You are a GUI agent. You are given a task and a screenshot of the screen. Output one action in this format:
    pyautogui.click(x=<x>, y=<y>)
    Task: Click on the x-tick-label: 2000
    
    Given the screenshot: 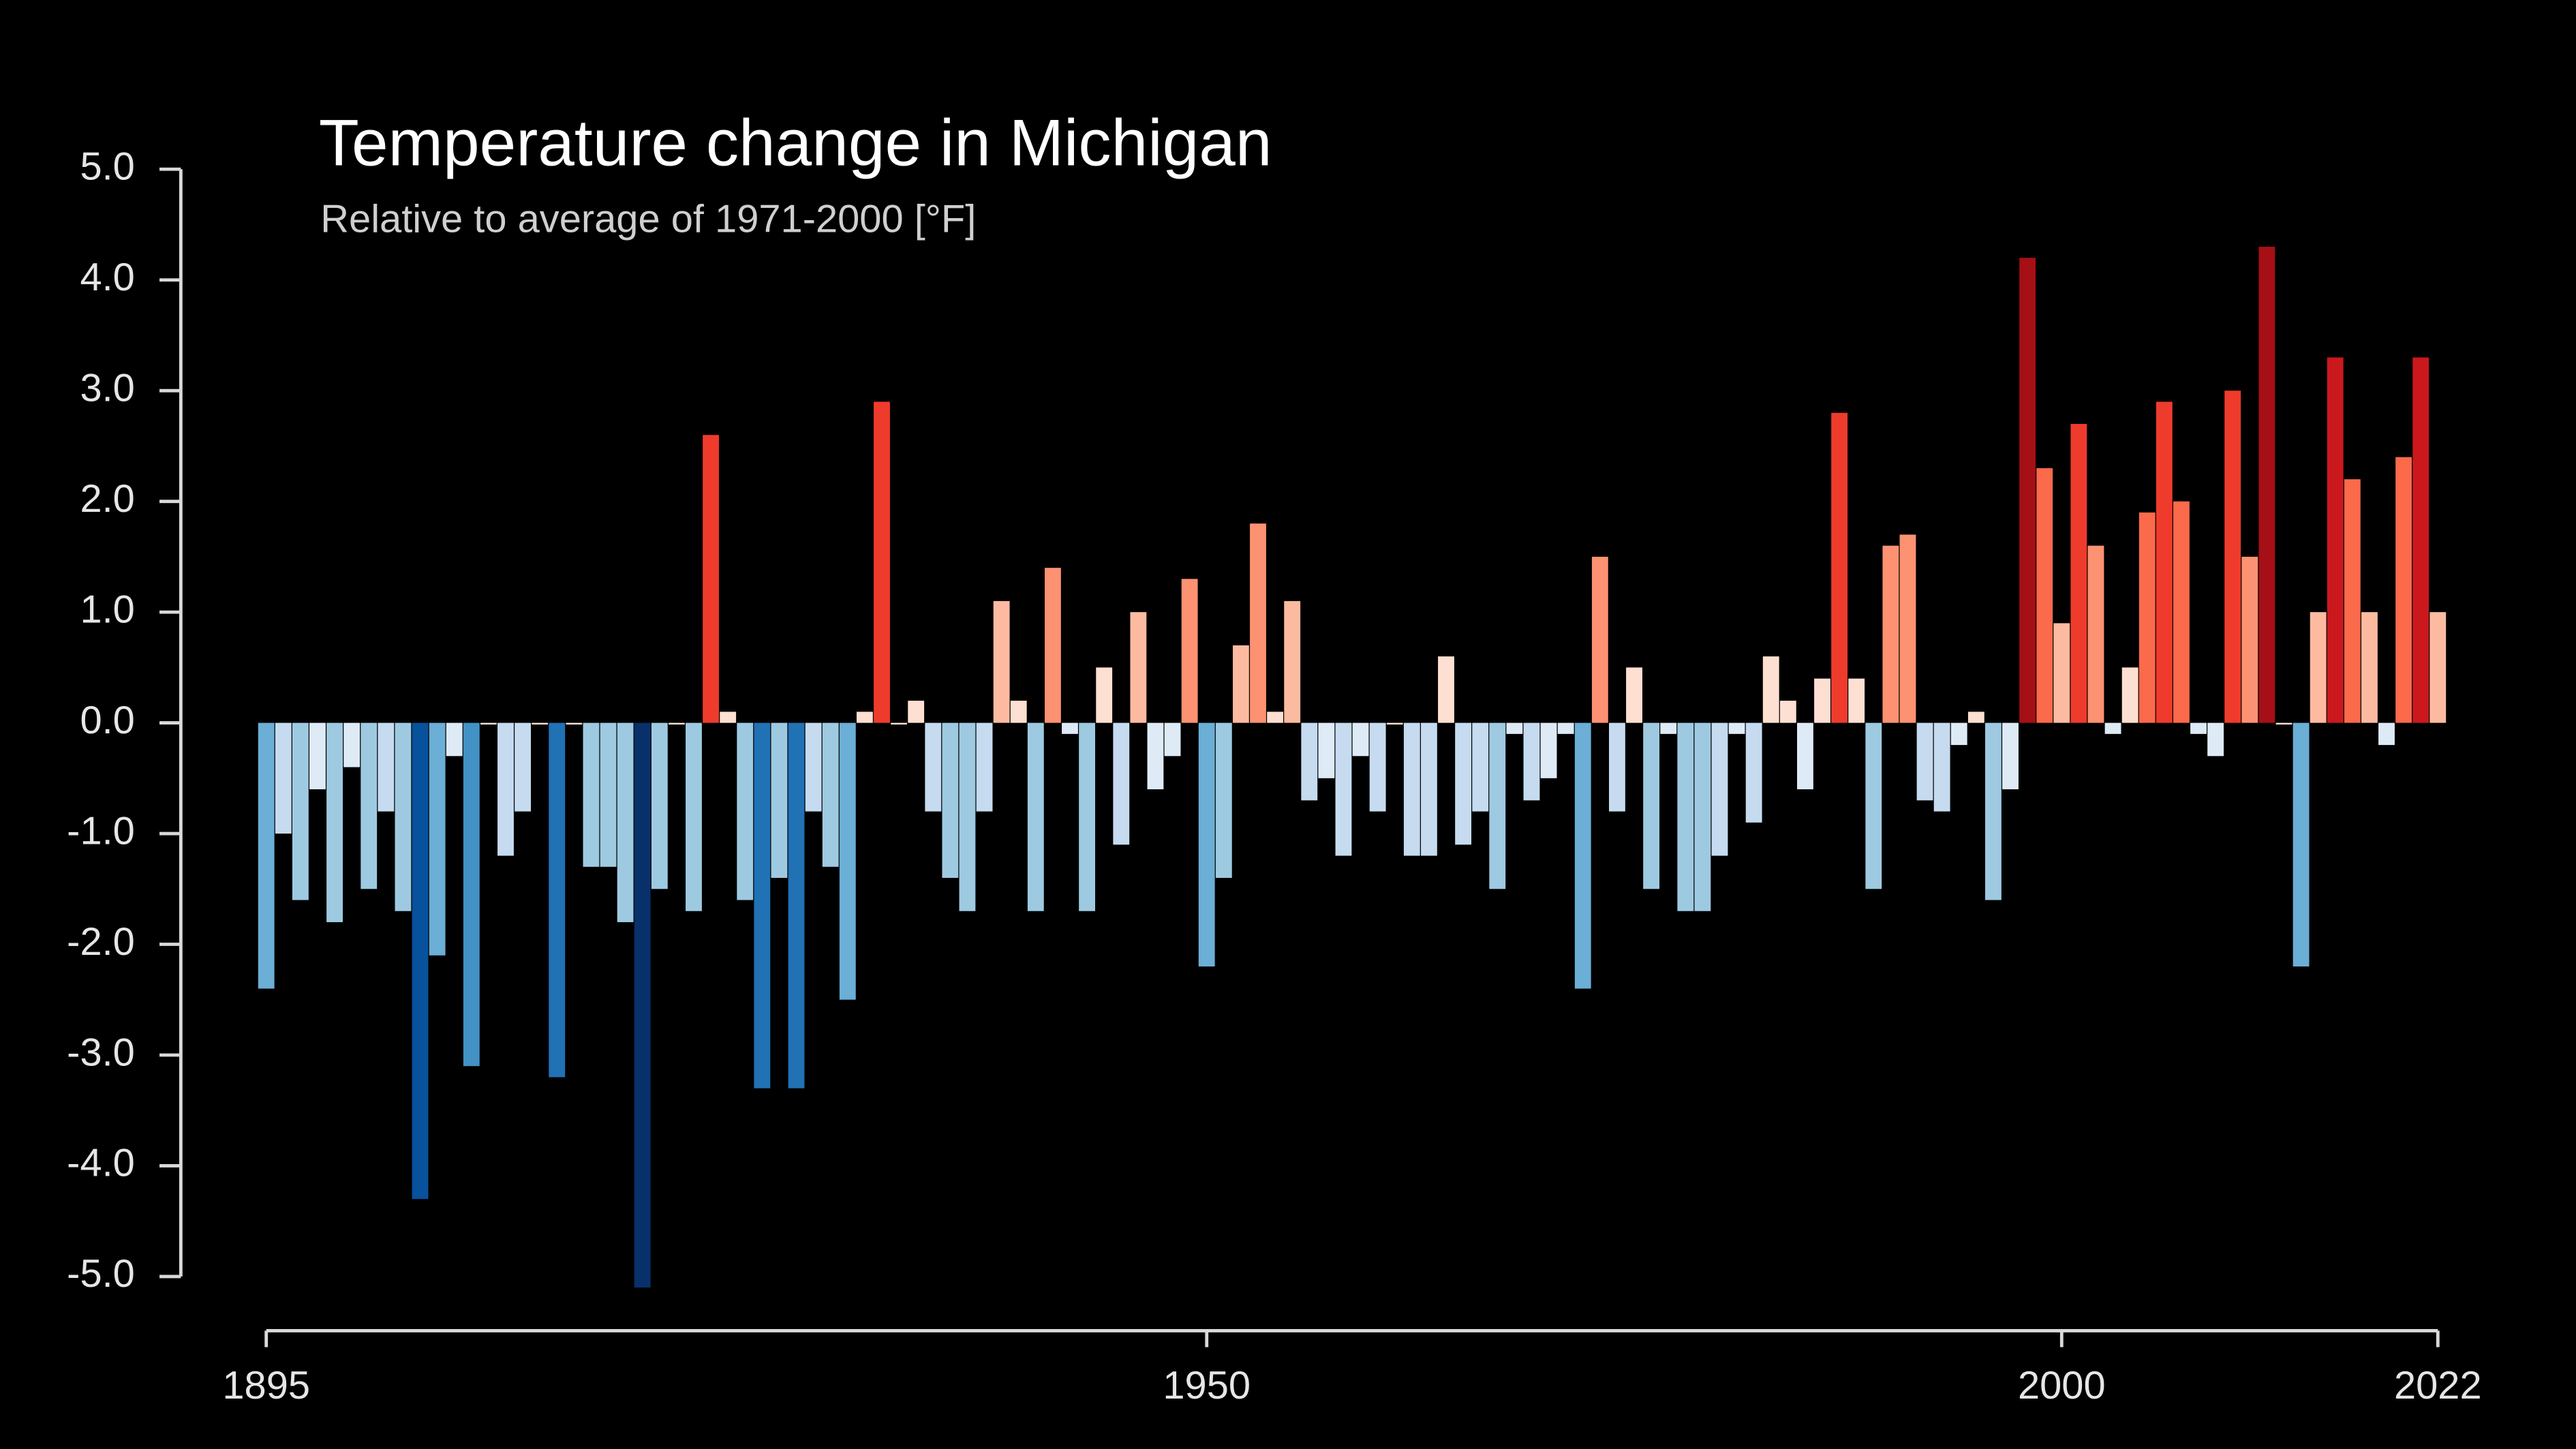 What is the action you would take?
    pyautogui.click(x=2062, y=1385)
    